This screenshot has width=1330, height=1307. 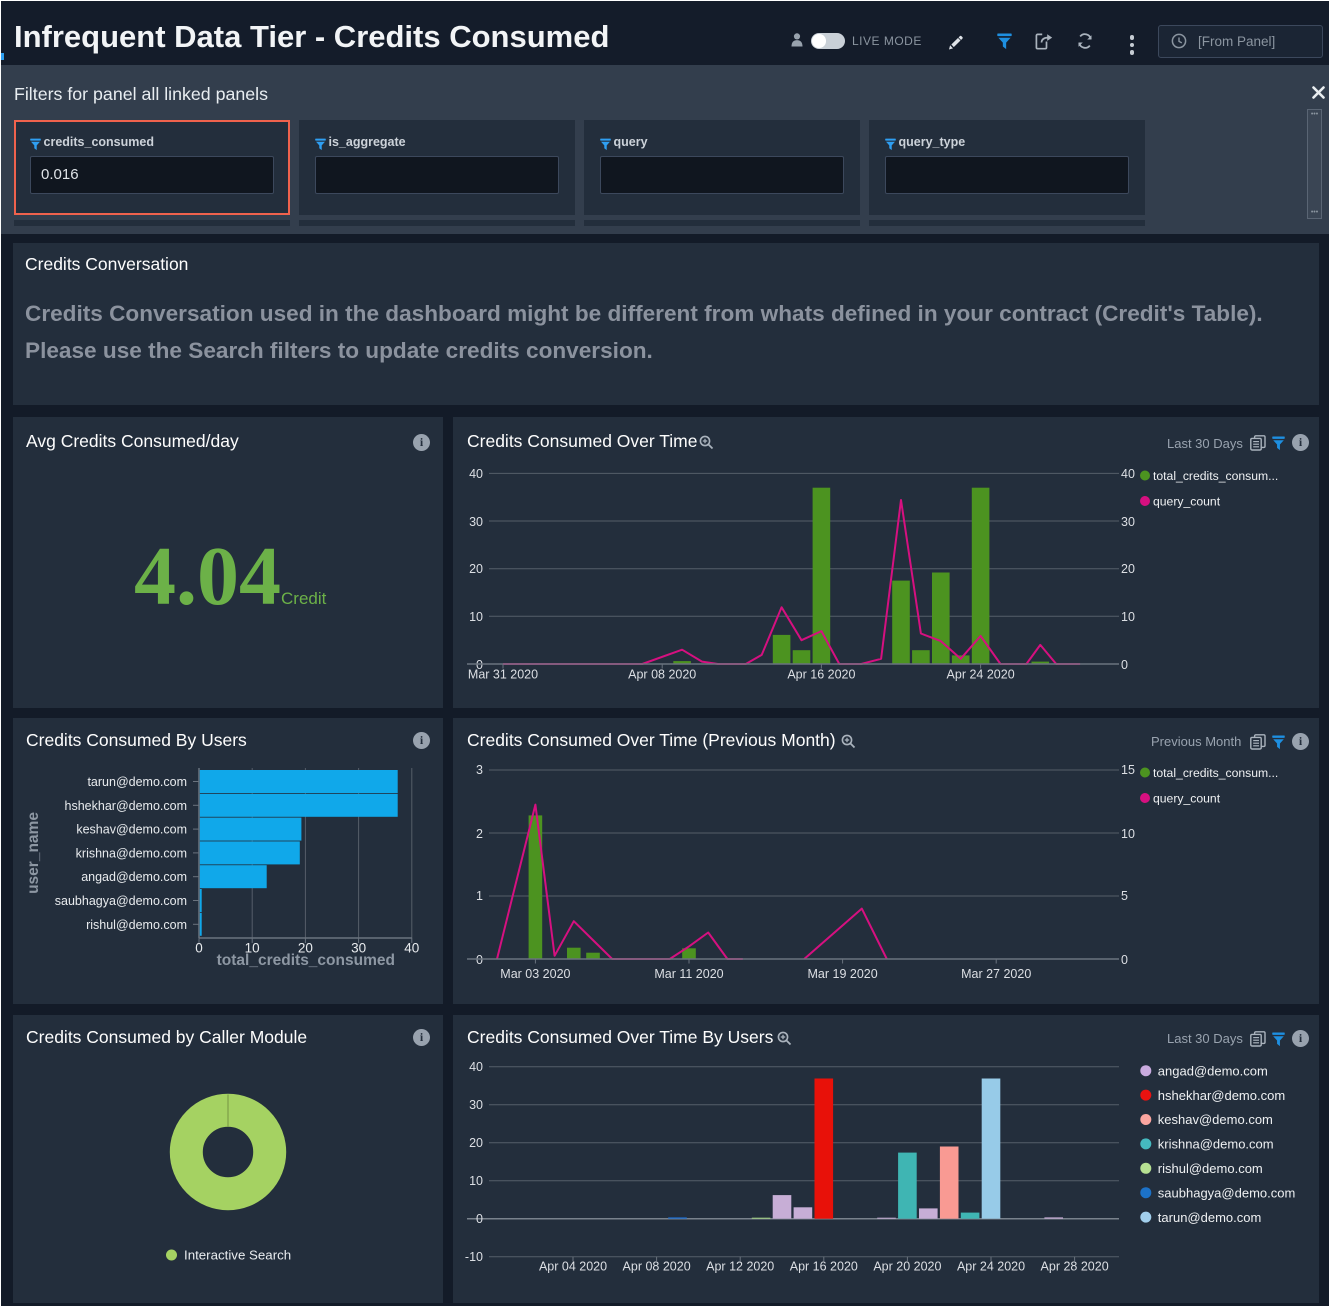 I want to click on svg-text: 2, so click(x=479, y=834).